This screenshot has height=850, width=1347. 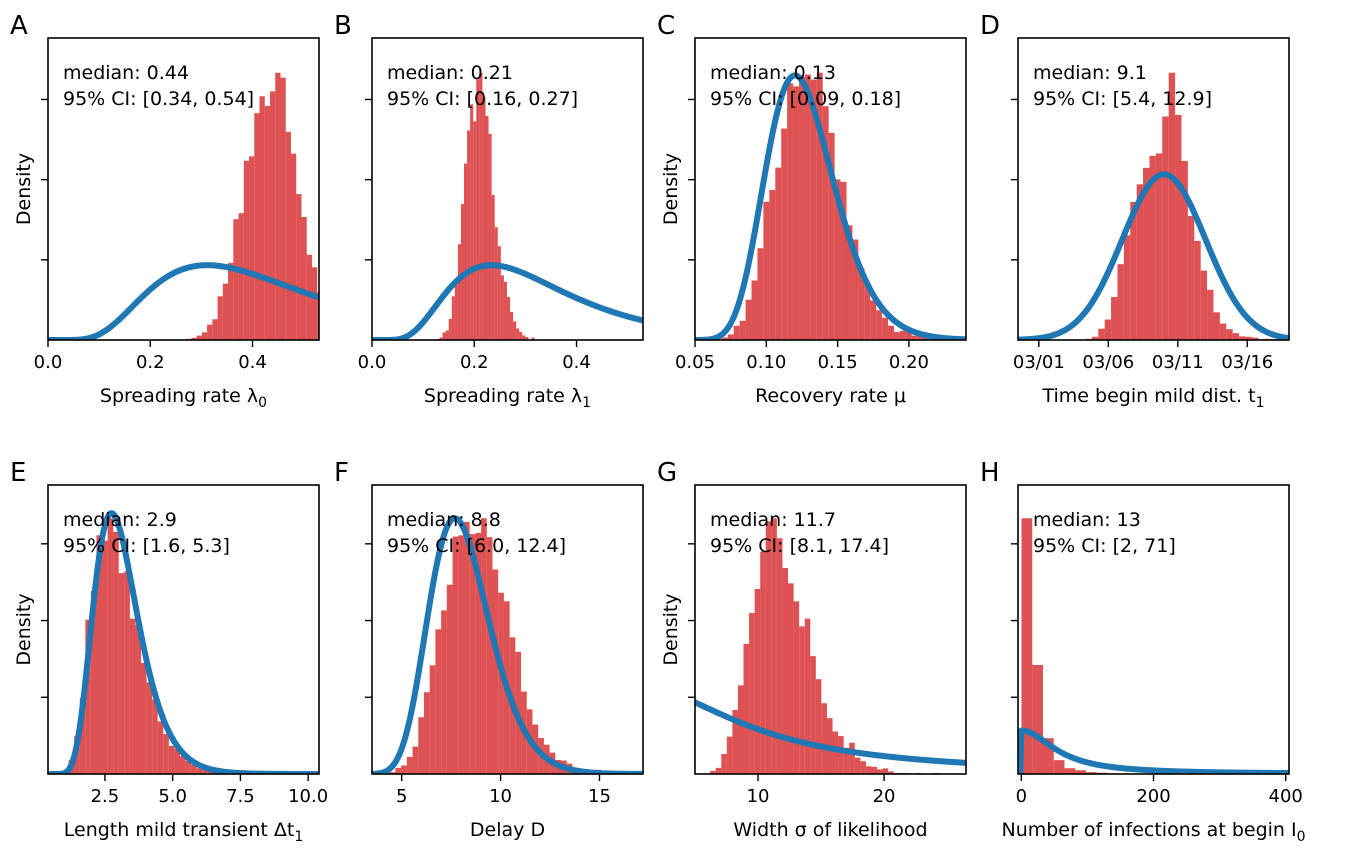 I want to click on x-tick-label: 0.05, so click(x=695, y=362).